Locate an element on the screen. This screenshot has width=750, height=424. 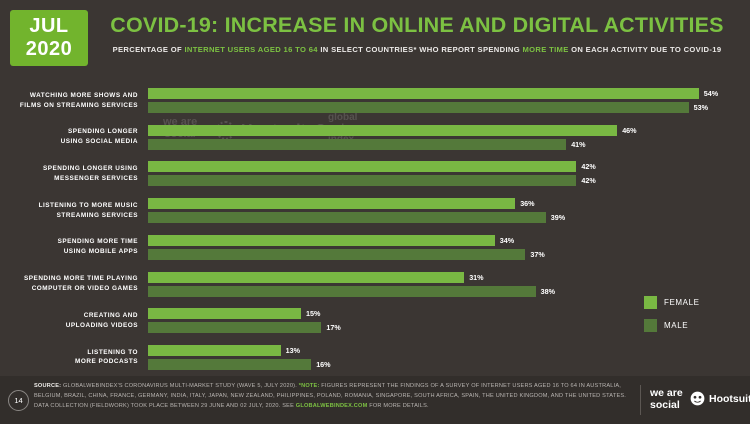
hootsuite-logo-text: Hootsuite is located at coordinates (729, 398).